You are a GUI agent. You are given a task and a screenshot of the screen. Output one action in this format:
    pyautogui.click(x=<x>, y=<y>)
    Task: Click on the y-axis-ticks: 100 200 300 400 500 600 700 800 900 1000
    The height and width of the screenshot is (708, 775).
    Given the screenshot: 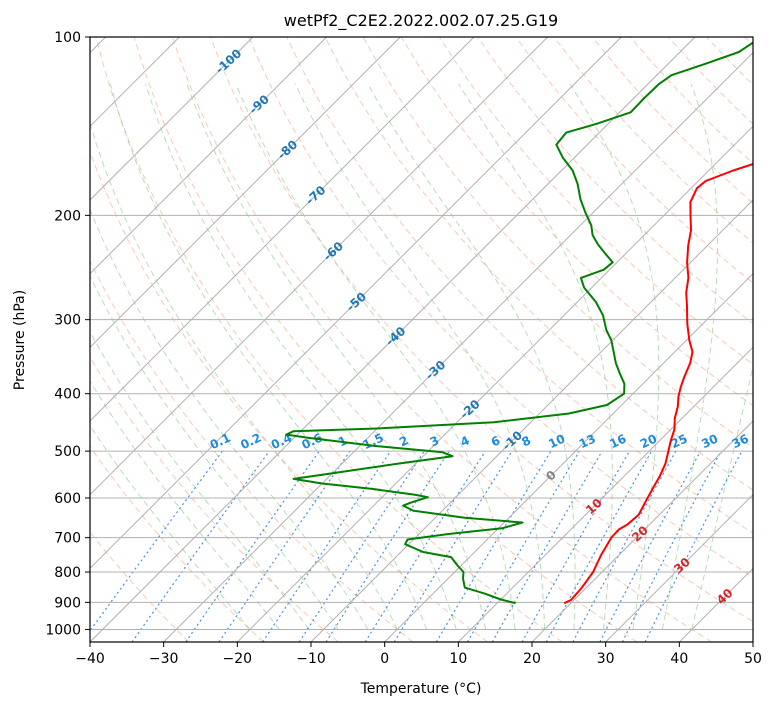 What is the action you would take?
    pyautogui.click(x=67, y=334)
    